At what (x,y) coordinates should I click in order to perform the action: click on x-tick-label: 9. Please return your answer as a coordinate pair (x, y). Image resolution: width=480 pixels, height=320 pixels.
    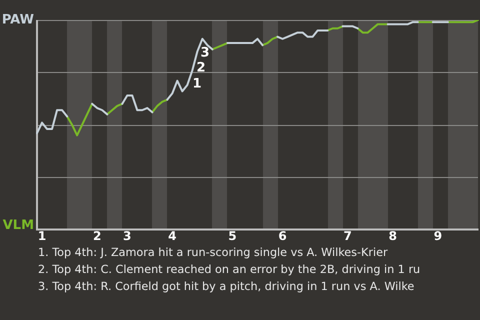
    Looking at the image, I should click on (438, 235).